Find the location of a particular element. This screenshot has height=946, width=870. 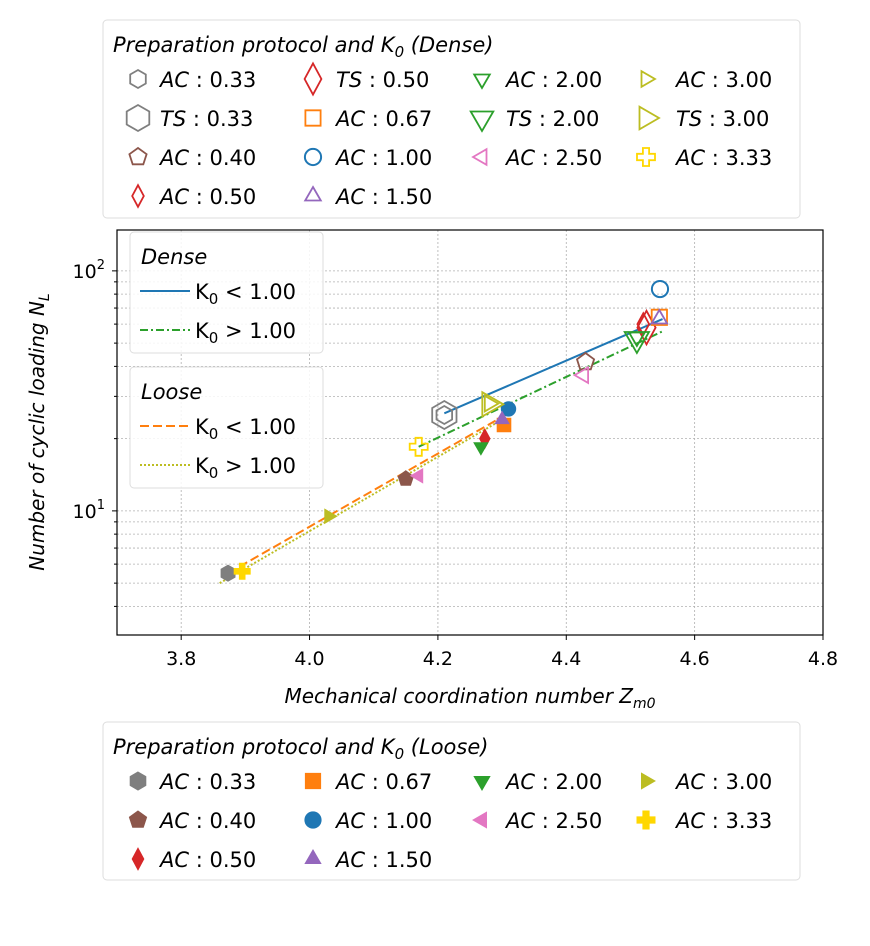

x-tick-label: 4.0 is located at coordinates (309, 659).